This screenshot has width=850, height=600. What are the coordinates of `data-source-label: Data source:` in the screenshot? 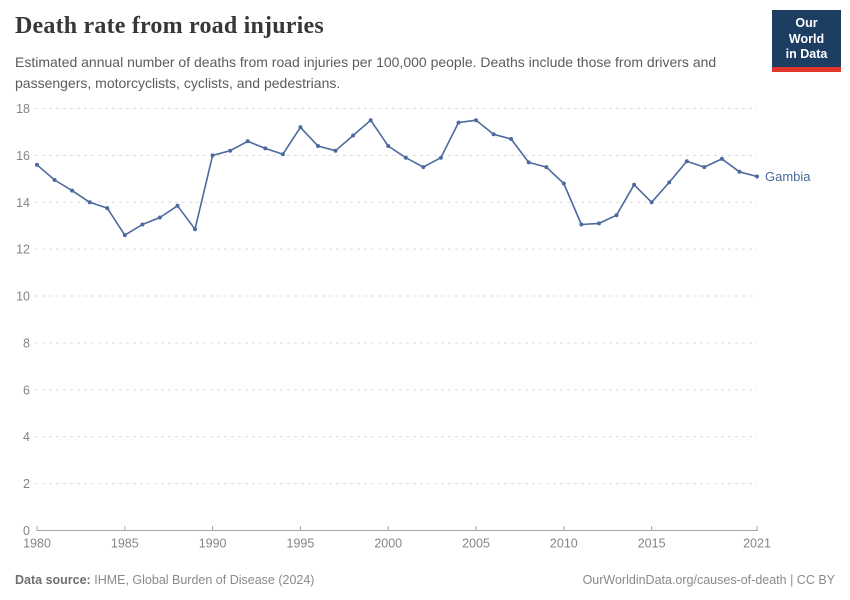 It's located at (53, 580).